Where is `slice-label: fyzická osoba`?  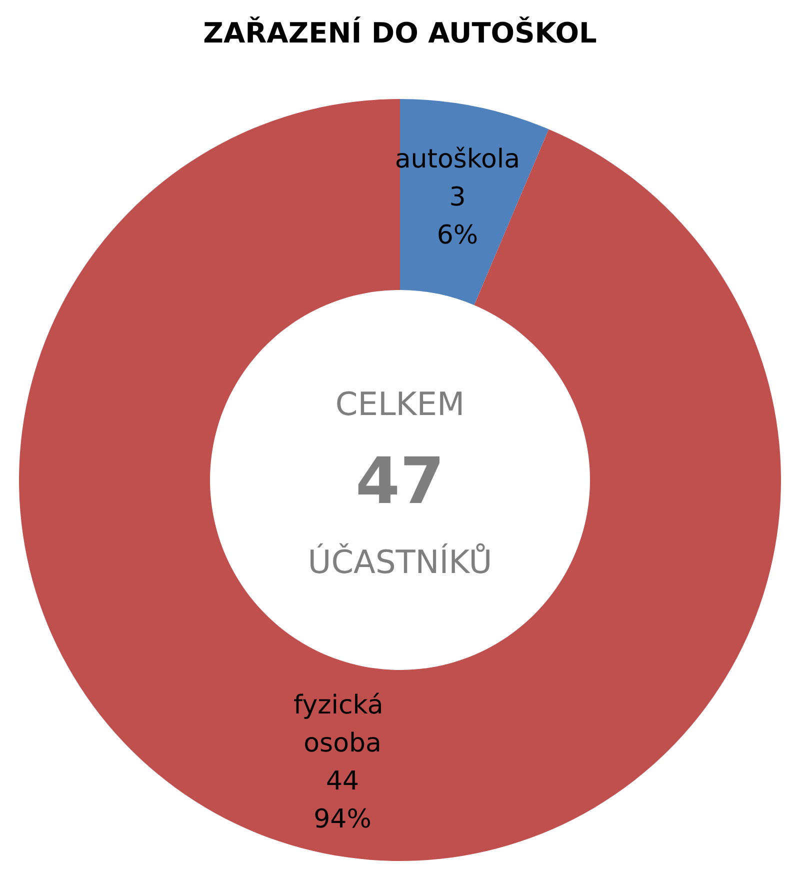 slice-label: fyzická osoba is located at coordinates (343, 724).